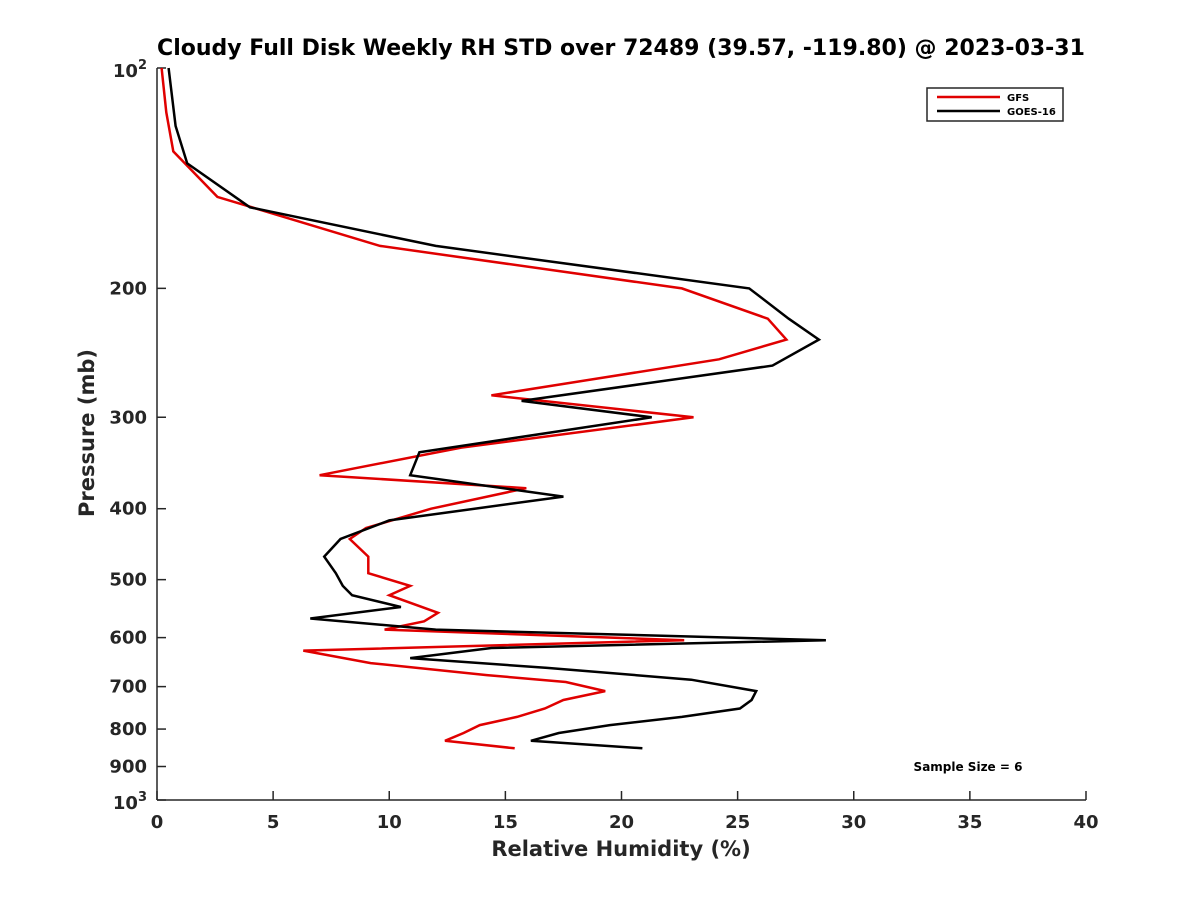  I want to click on y-tick-label: 600, so click(128, 638).